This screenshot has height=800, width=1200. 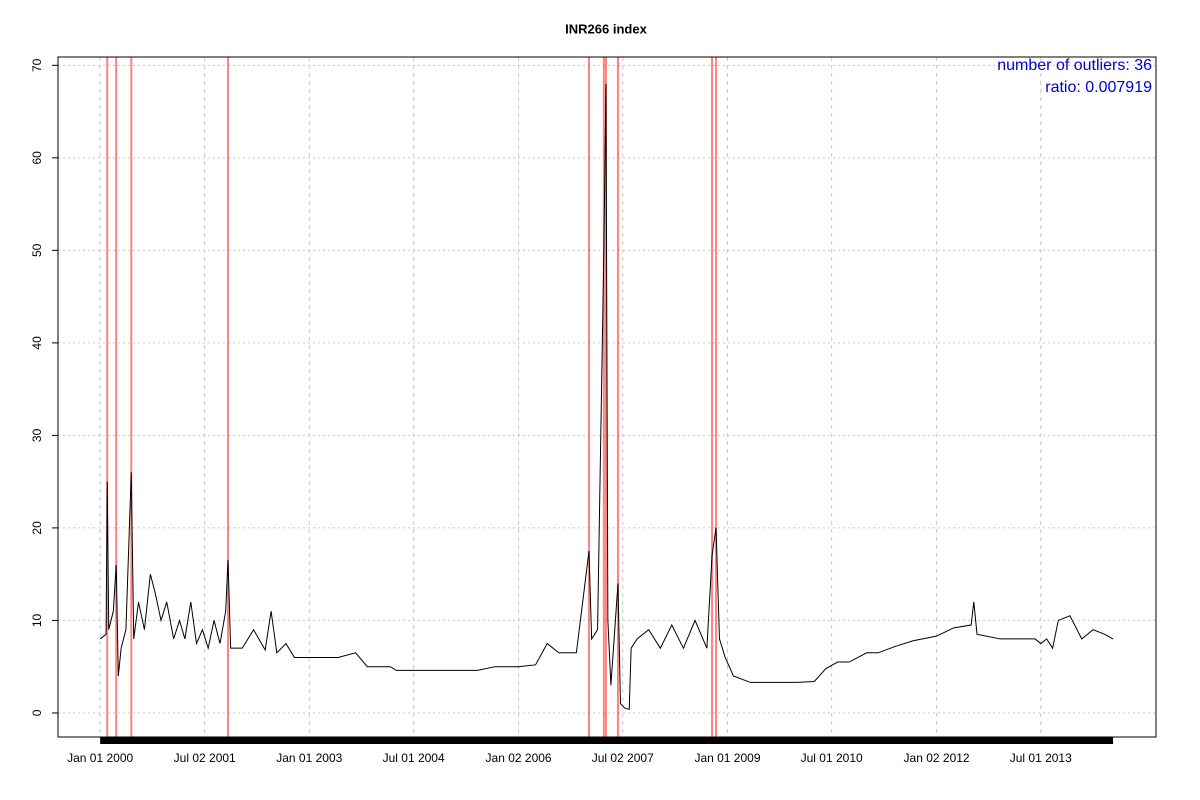 I want to click on x-tick-label: Jul 01 2010, so click(x=832, y=758).